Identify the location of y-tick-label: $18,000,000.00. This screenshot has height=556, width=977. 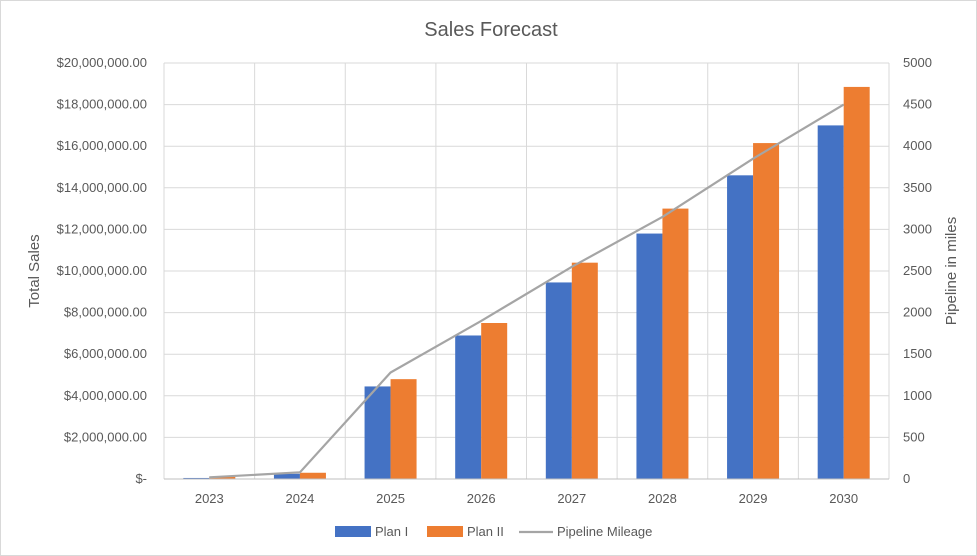
(102, 104).